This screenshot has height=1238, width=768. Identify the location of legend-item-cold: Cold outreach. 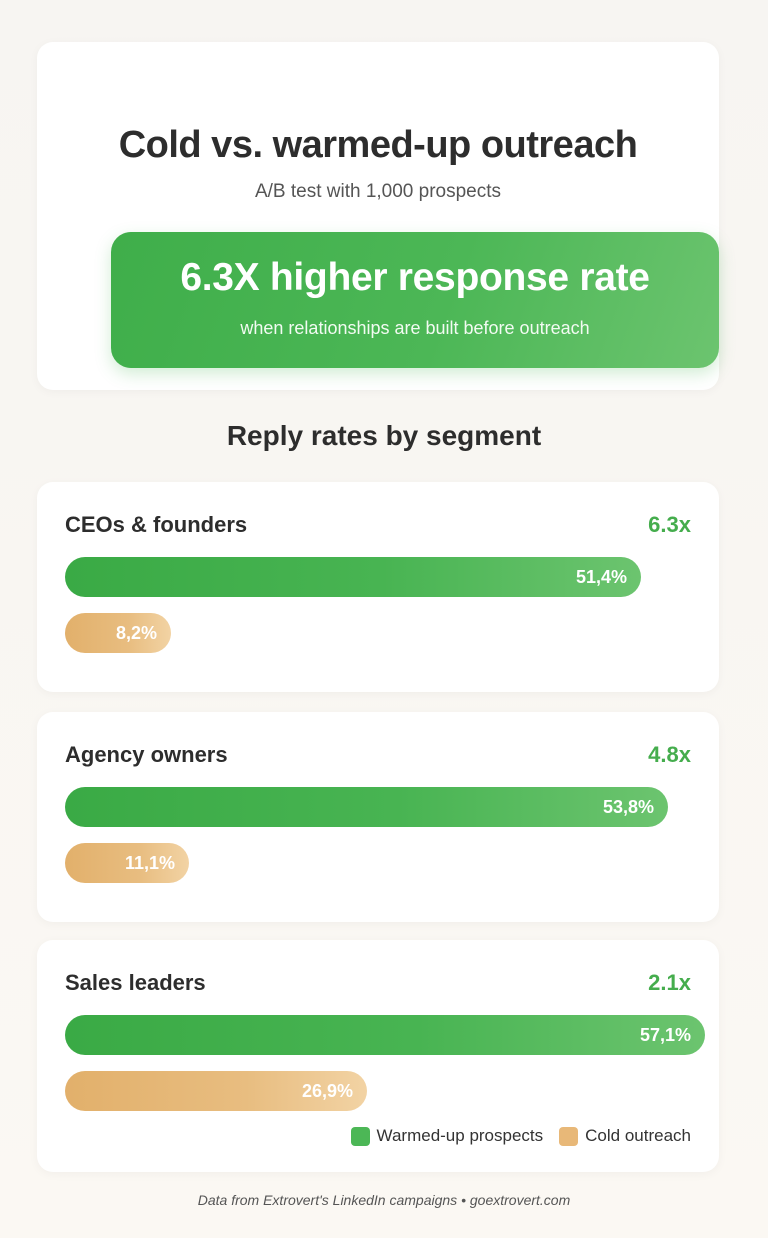
(625, 1136).